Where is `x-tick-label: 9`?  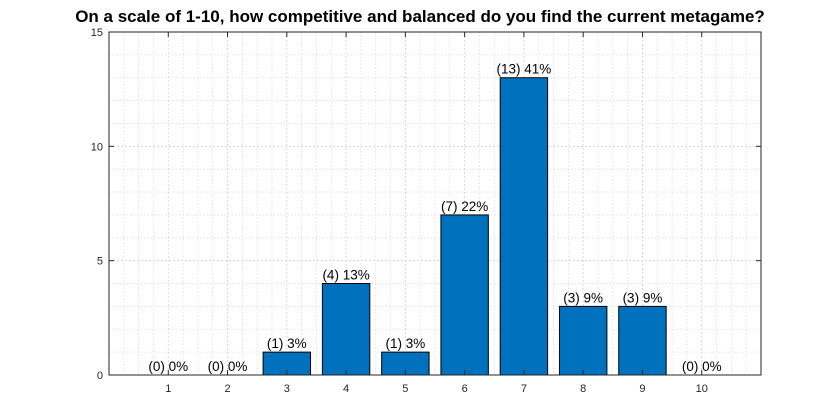 x-tick-label: 9 is located at coordinates (642, 389).